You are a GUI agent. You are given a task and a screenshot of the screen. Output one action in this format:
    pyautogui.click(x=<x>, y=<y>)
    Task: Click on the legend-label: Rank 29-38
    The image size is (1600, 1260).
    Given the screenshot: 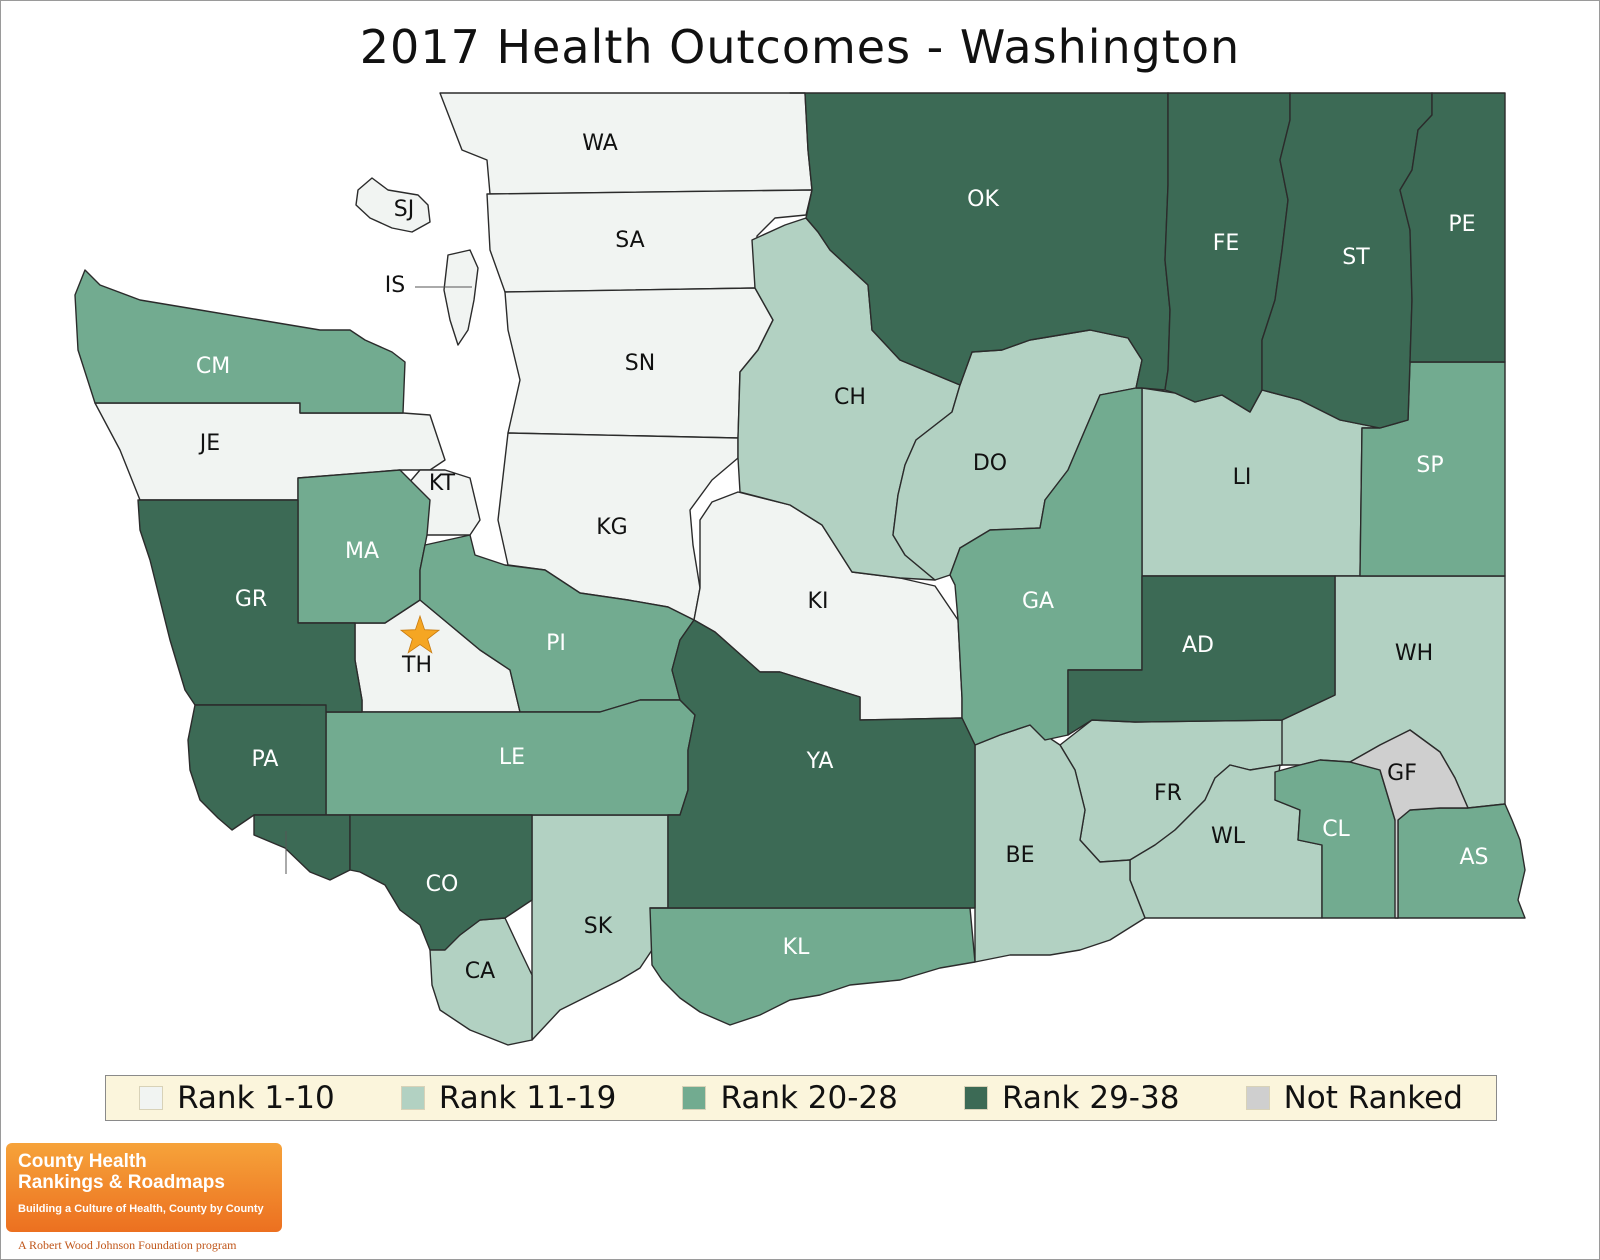 What is the action you would take?
    pyautogui.click(x=1091, y=1098)
    